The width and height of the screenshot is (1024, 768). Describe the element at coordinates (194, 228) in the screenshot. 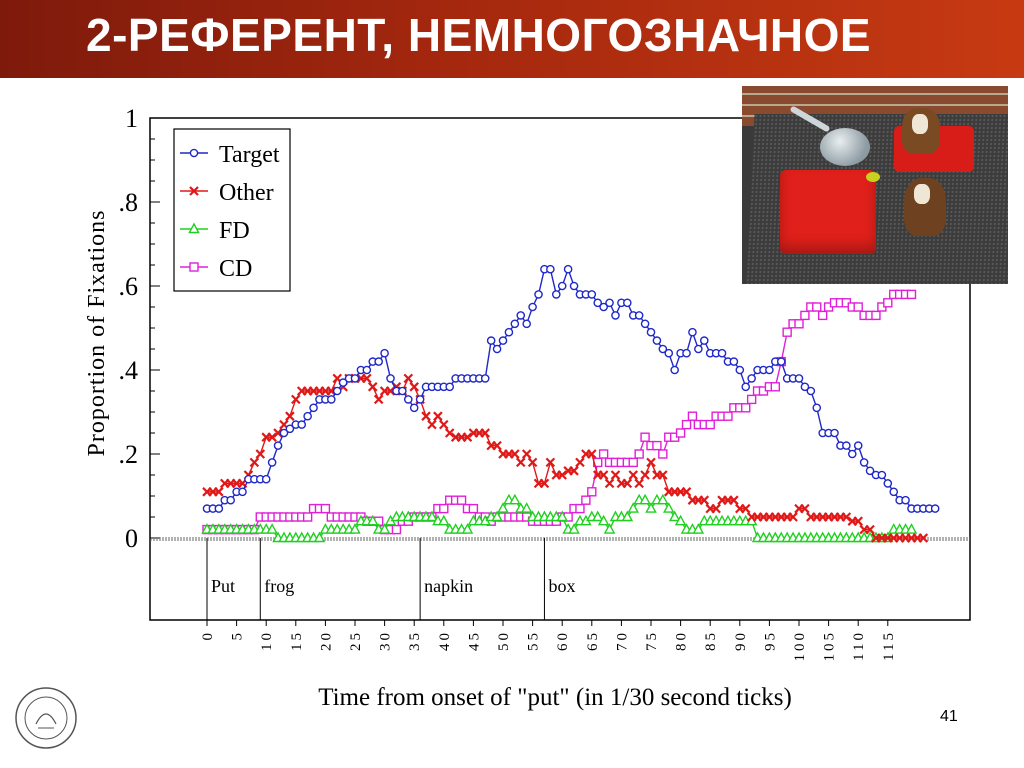

I see `legend-marker-fd` at that location.